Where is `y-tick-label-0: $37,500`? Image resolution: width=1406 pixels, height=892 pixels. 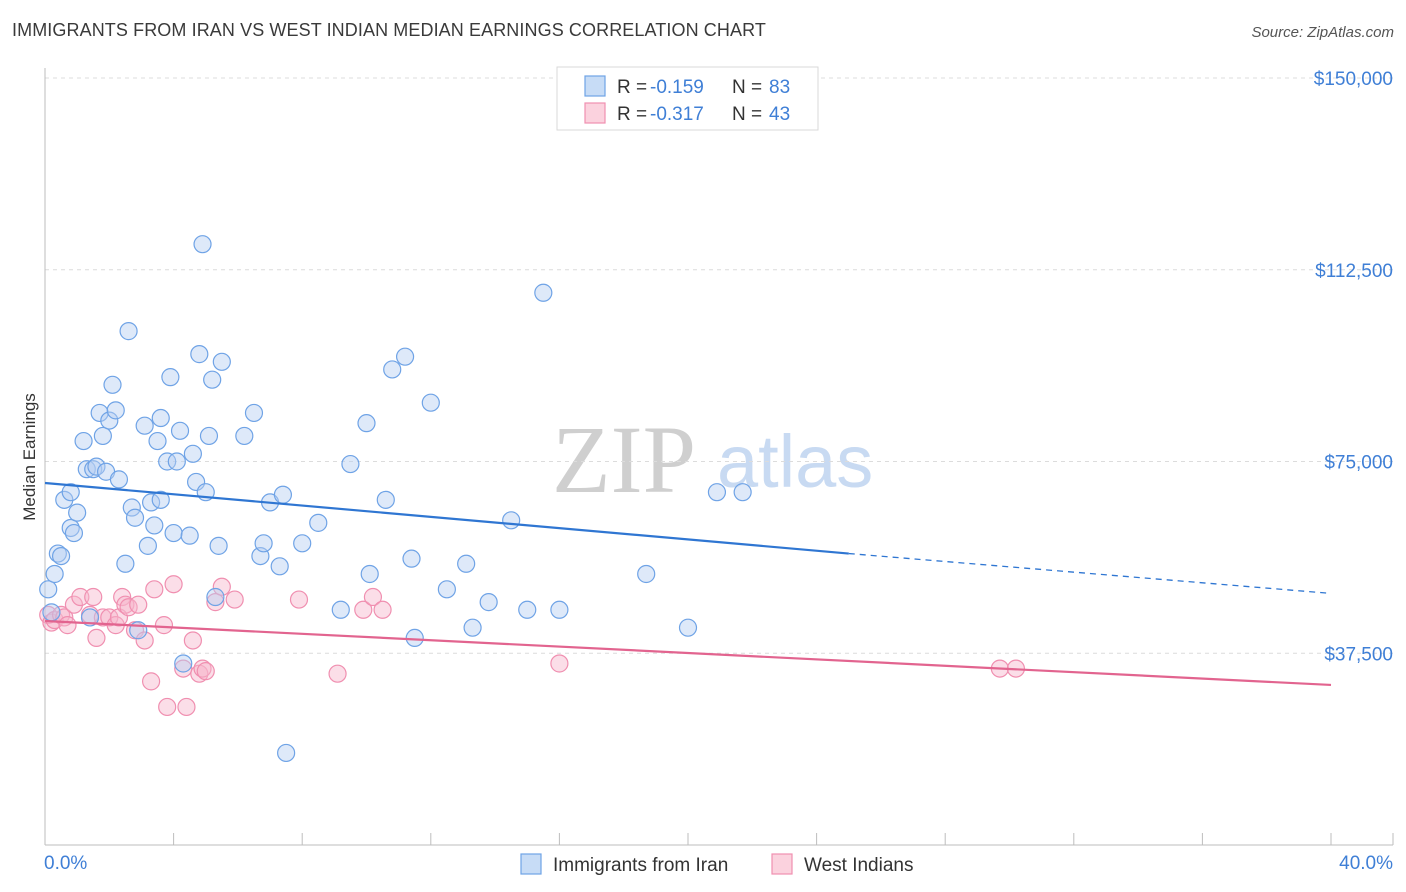 y-tick-label-0: $37,500 is located at coordinates (1358, 654).